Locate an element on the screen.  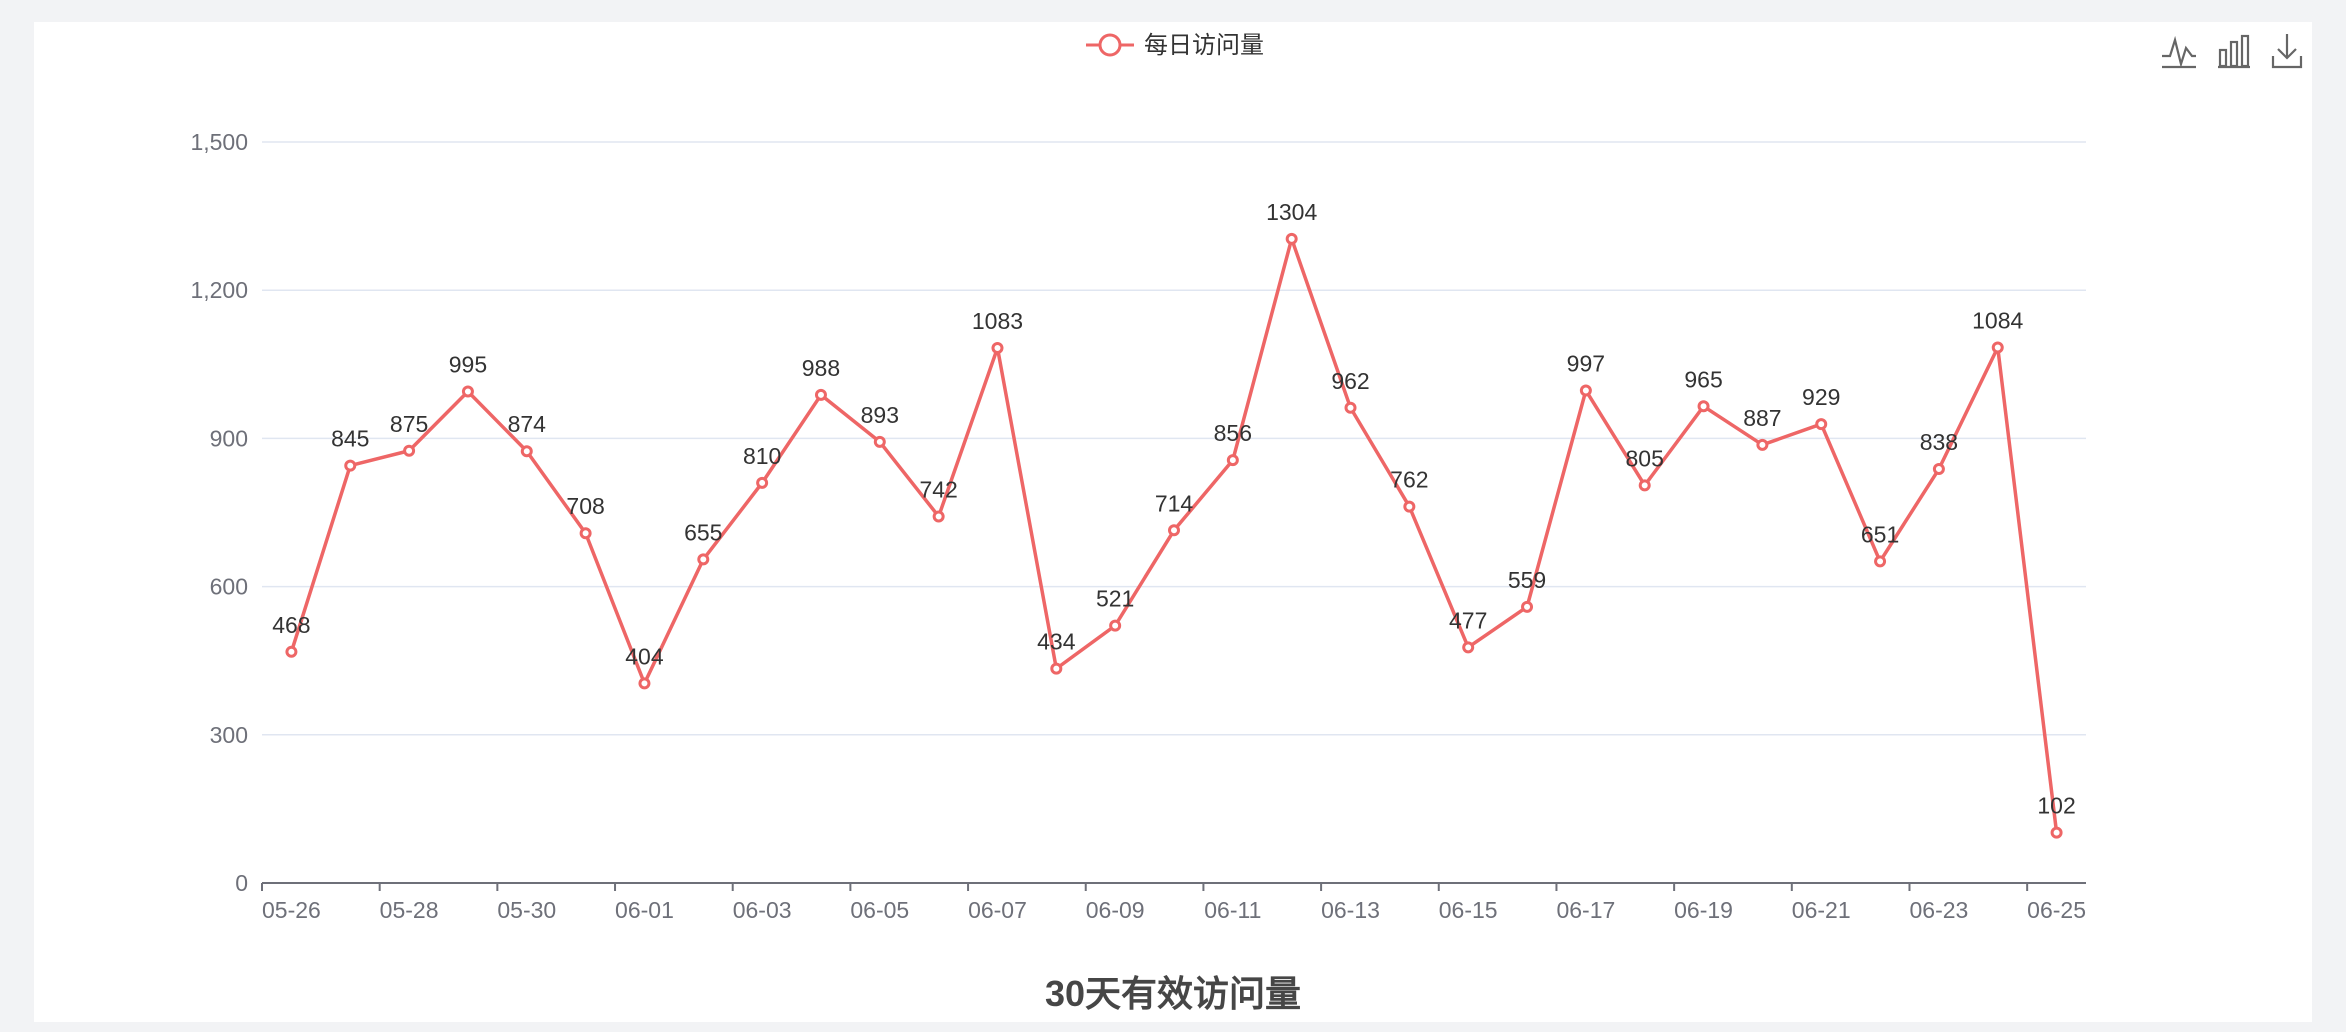
data-label: 559 is located at coordinates (1527, 580).